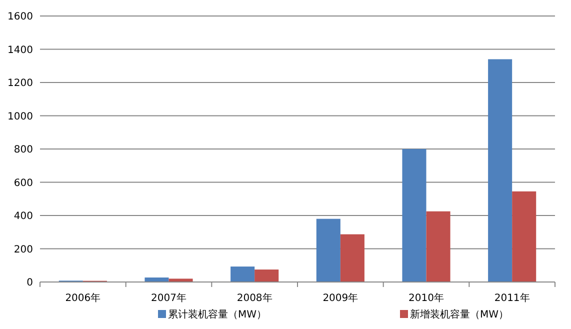 Image resolution: width=571 pixels, height=329 pixels. I want to click on x-tick-label: 2006年, so click(83, 298).